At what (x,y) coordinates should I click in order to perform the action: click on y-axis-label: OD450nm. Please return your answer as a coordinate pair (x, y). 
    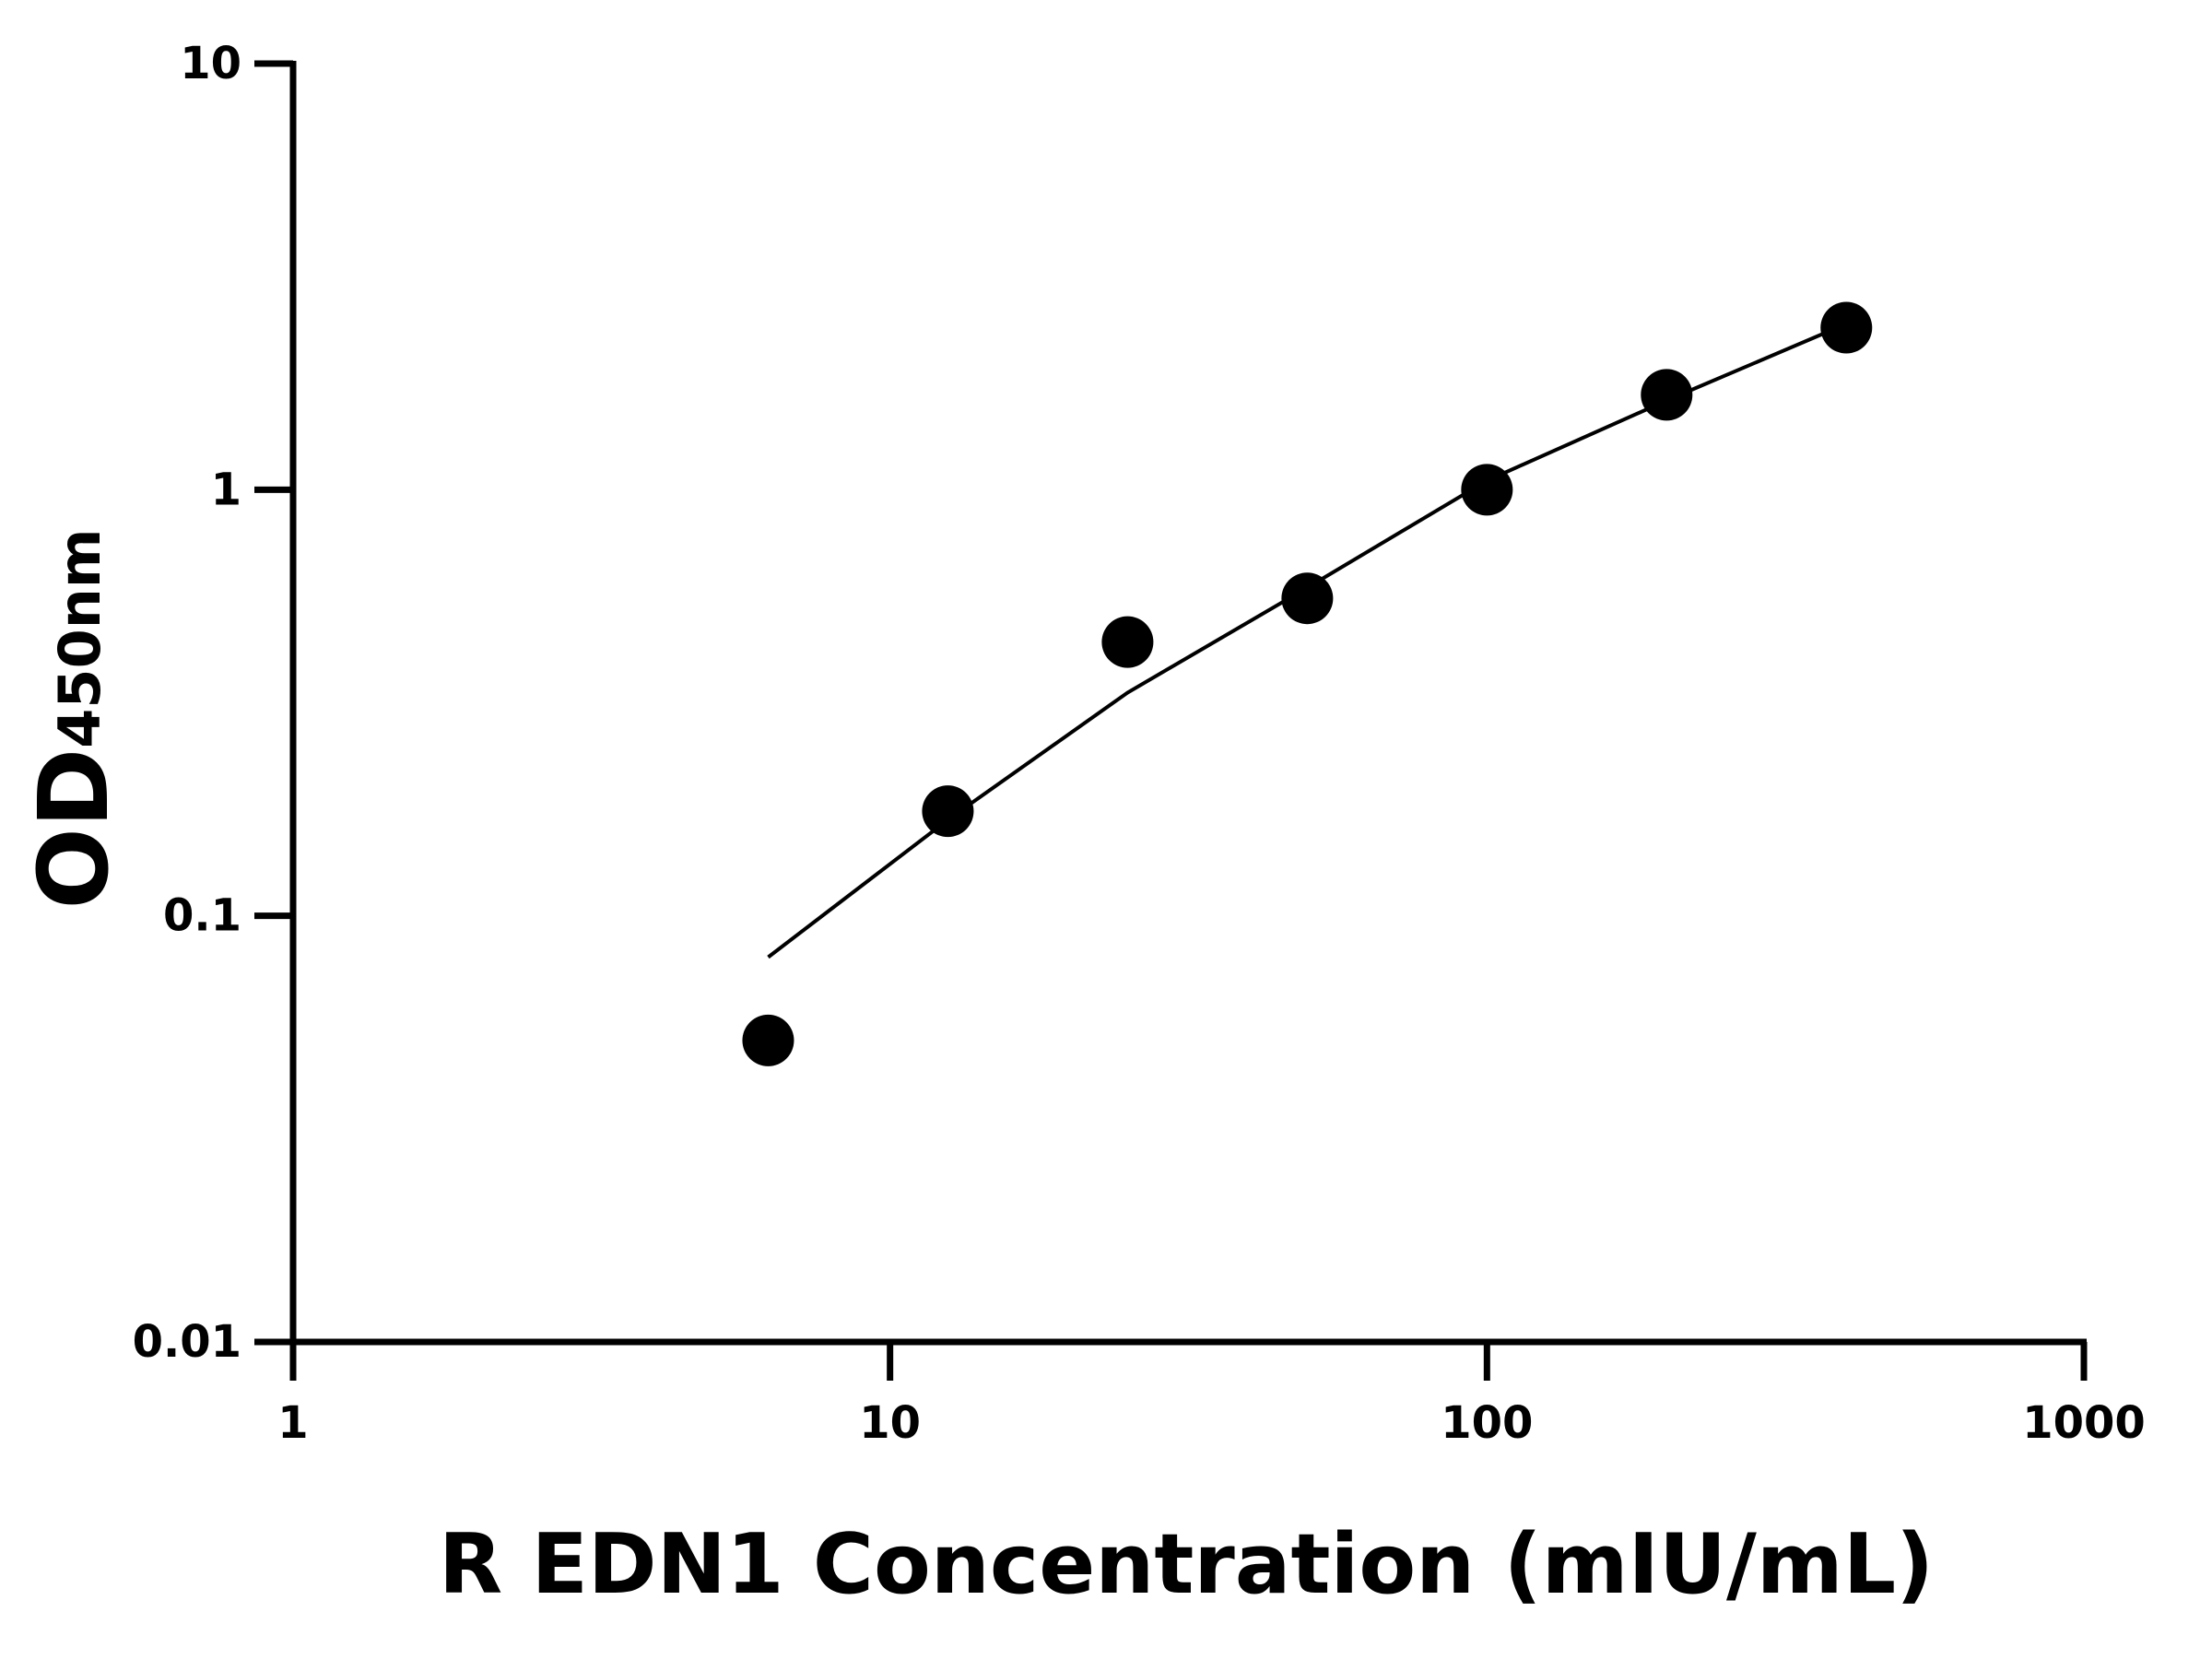
    Looking at the image, I should click on (74, 719).